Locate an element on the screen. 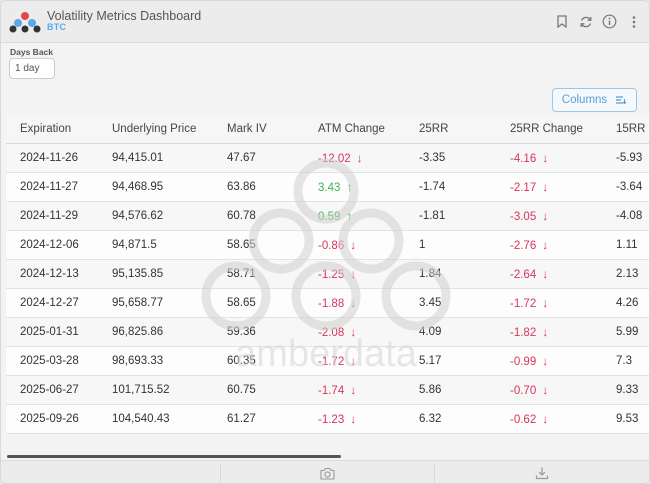  cell-mark-iv: 60.78 is located at coordinates (258, 216).